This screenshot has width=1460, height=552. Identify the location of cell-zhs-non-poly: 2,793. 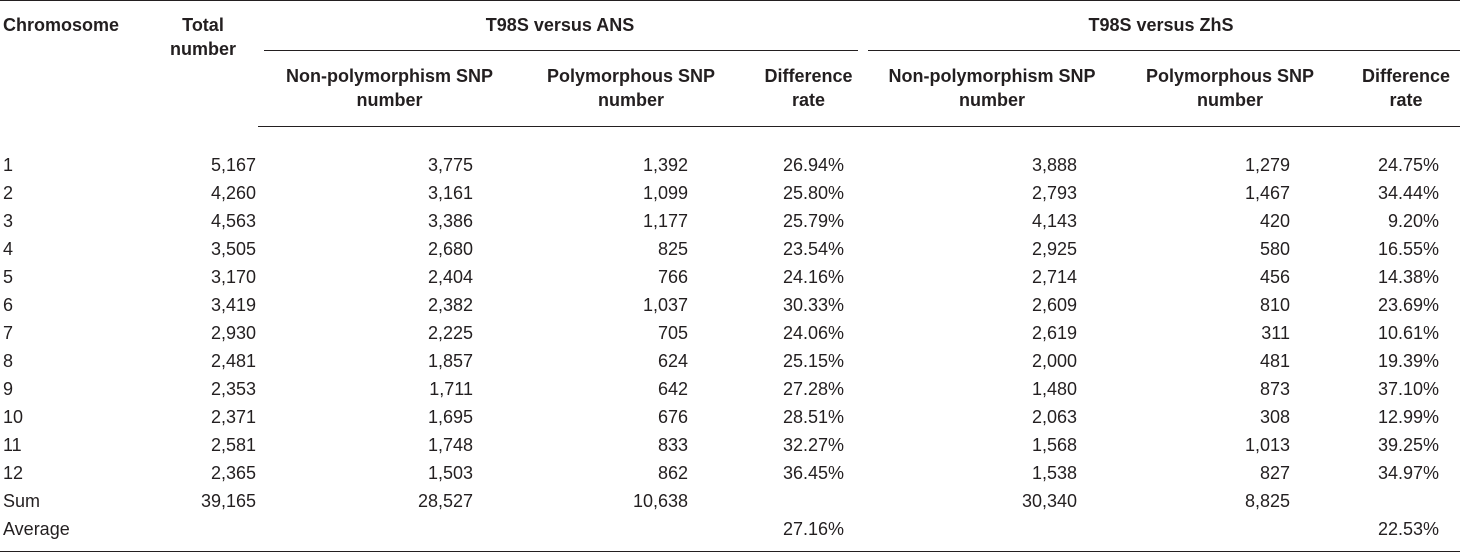
(1054, 193).